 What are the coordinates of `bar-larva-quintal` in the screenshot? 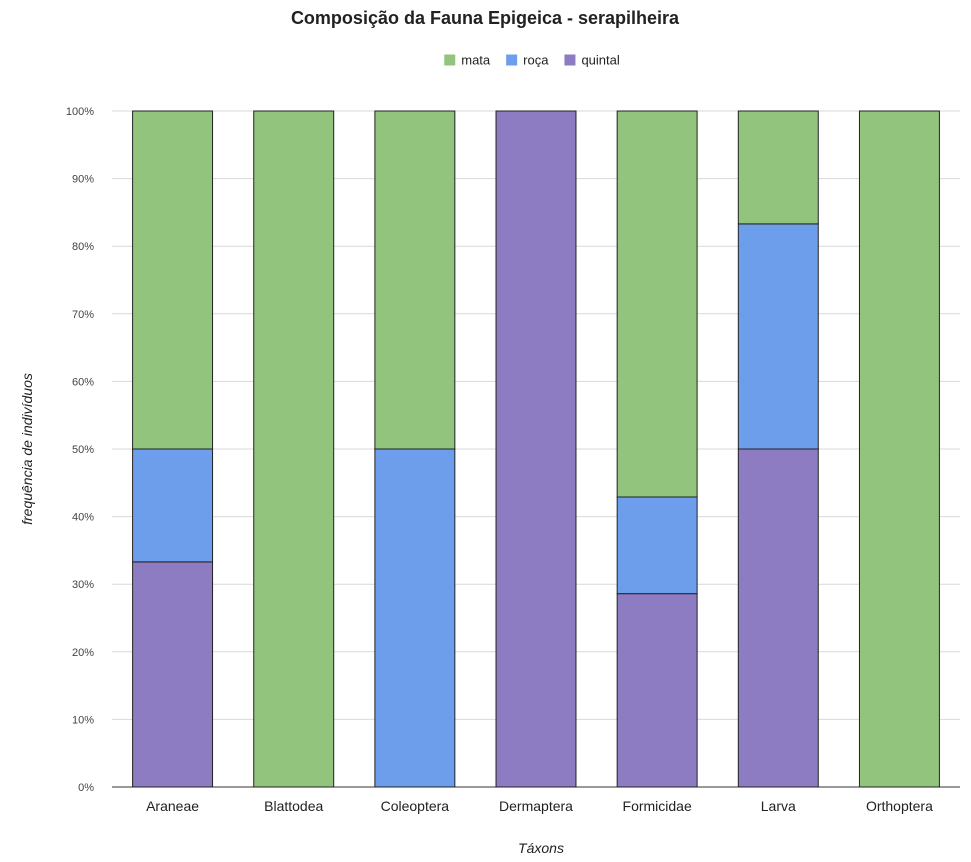 It's located at (778, 618).